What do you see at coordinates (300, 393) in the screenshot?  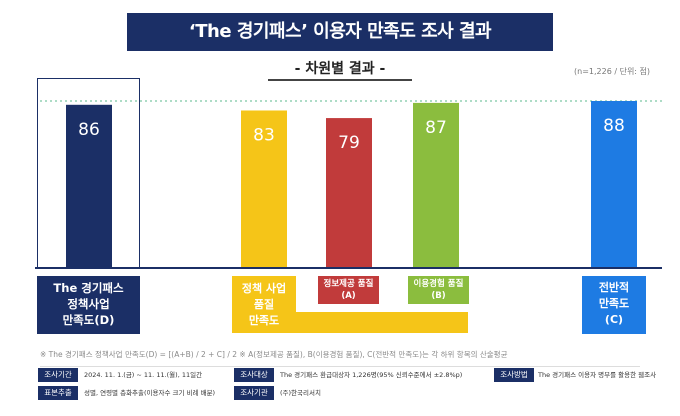 I see `survey-agency-value: (주)한국리서치` at bounding box center [300, 393].